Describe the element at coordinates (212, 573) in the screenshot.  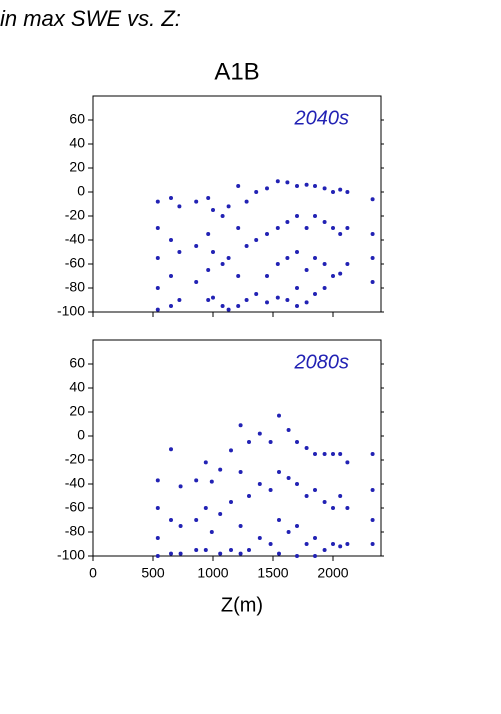
I see `x-tick-label: 1000` at that location.